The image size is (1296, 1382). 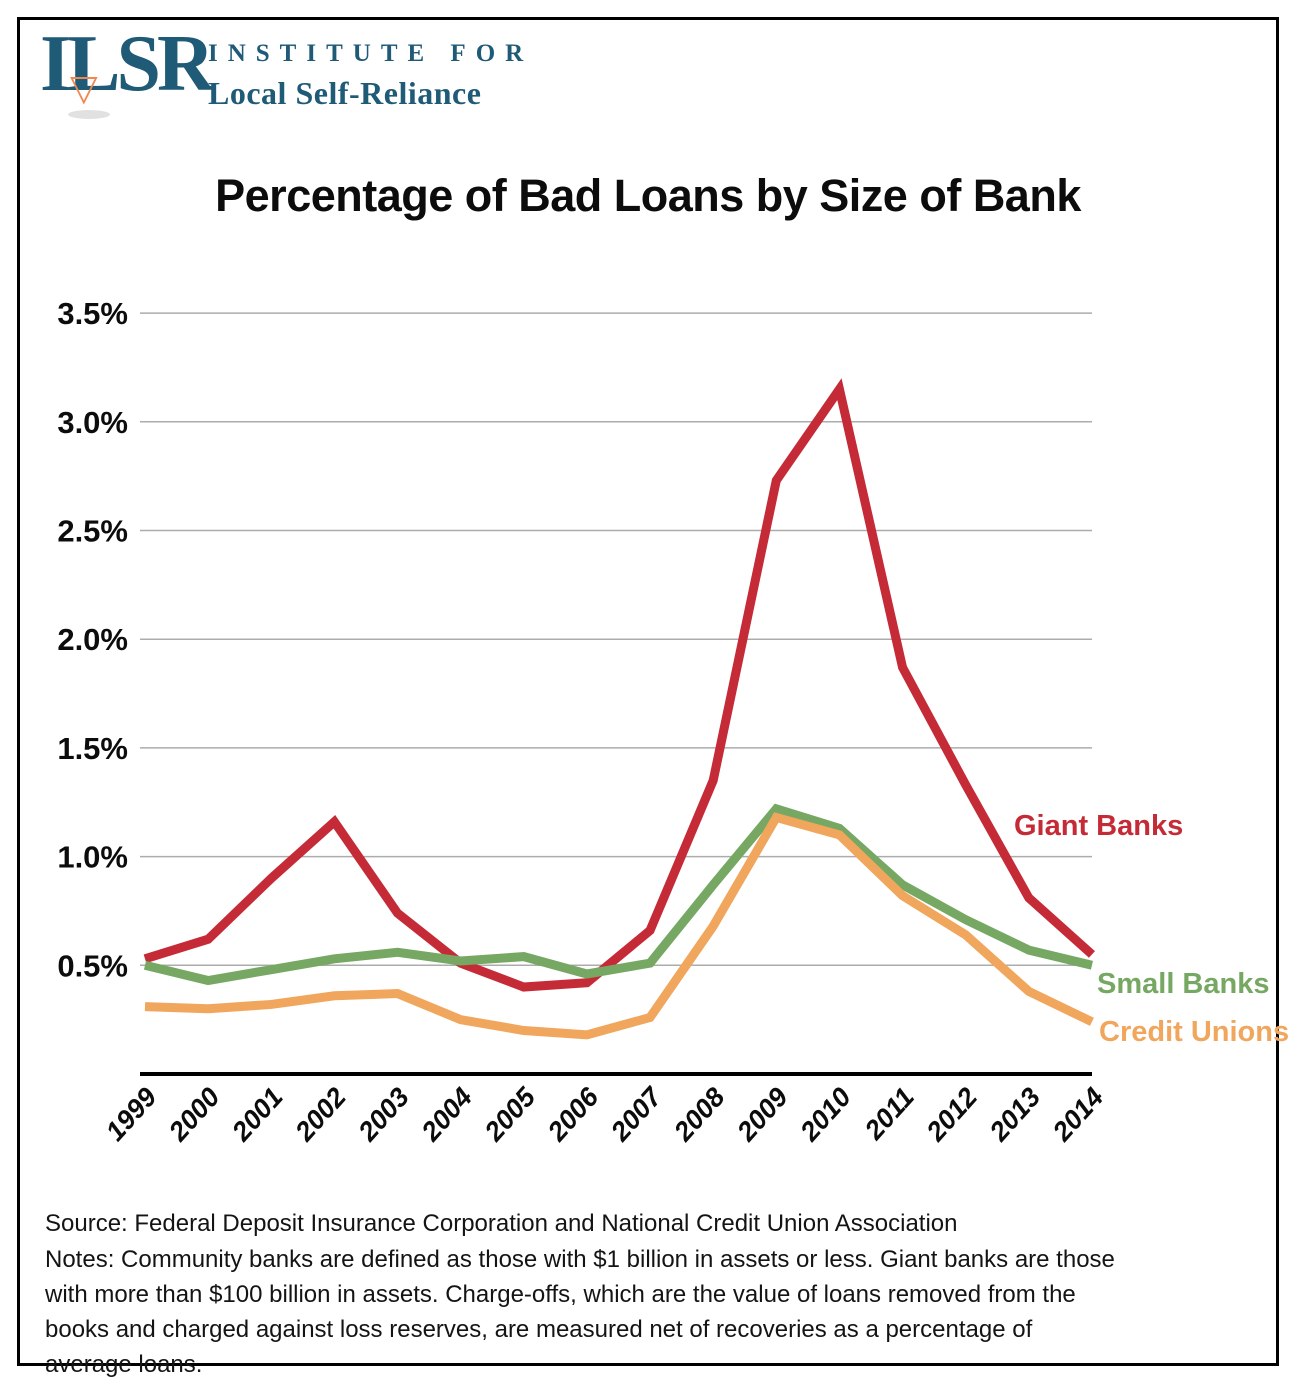 What do you see at coordinates (825, 1114) in the screenshot?
I see `x-tick-label: 2010` at bounding box center [825, 1114].